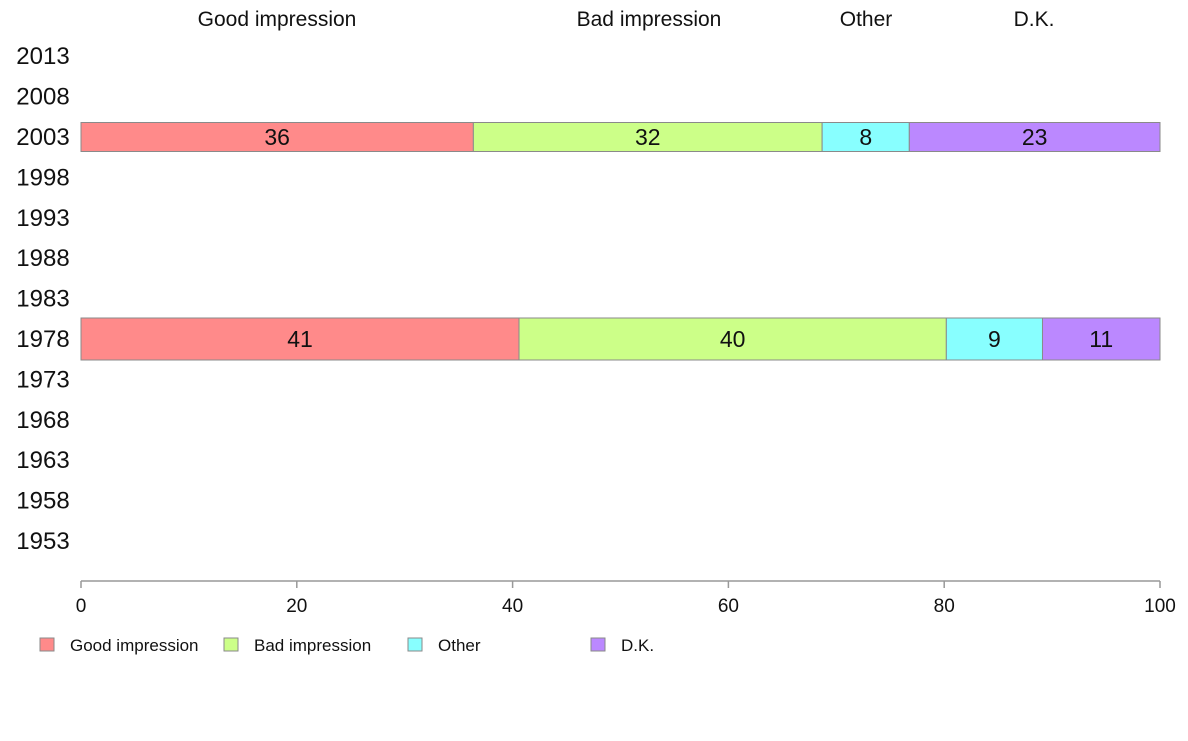 This screenshot has height=741, width=1188. I want to click on bar-value-label: 40, so click(733, 339).